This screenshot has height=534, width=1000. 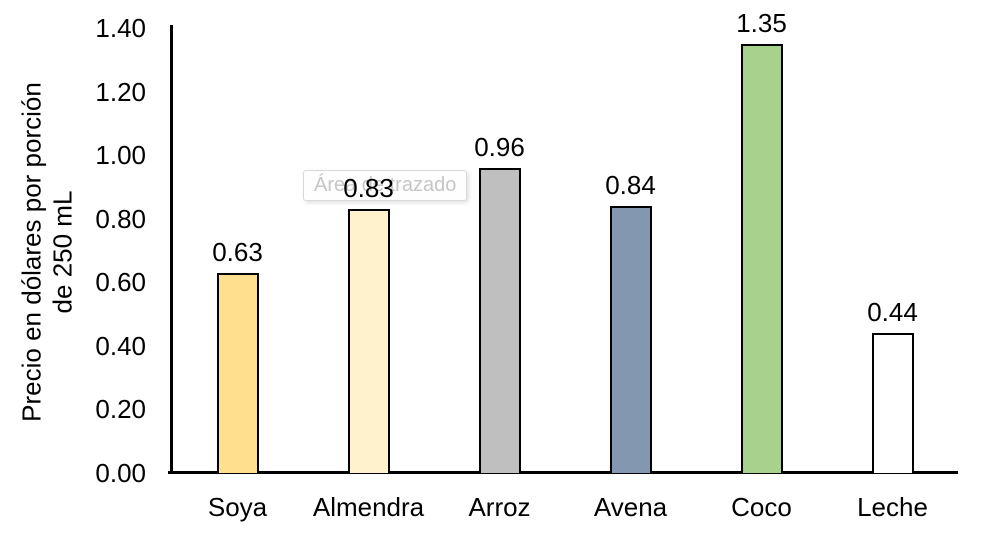 I want to click on y-tick-label-0.80: 0.80, so click(x=120, y=218).